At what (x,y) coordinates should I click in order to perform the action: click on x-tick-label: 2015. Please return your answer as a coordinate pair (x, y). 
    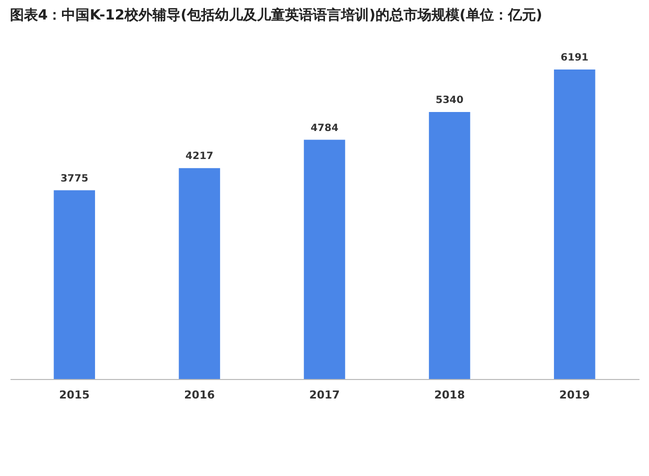
    Looking at the image, I should click on (74, 395).